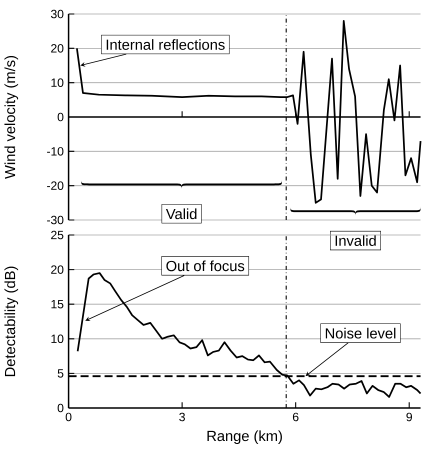 This screenshot has height=456, width=422. Describe the element at coordinates (181, 214) in the screenshot. I see `annotation: Valid` at that location.